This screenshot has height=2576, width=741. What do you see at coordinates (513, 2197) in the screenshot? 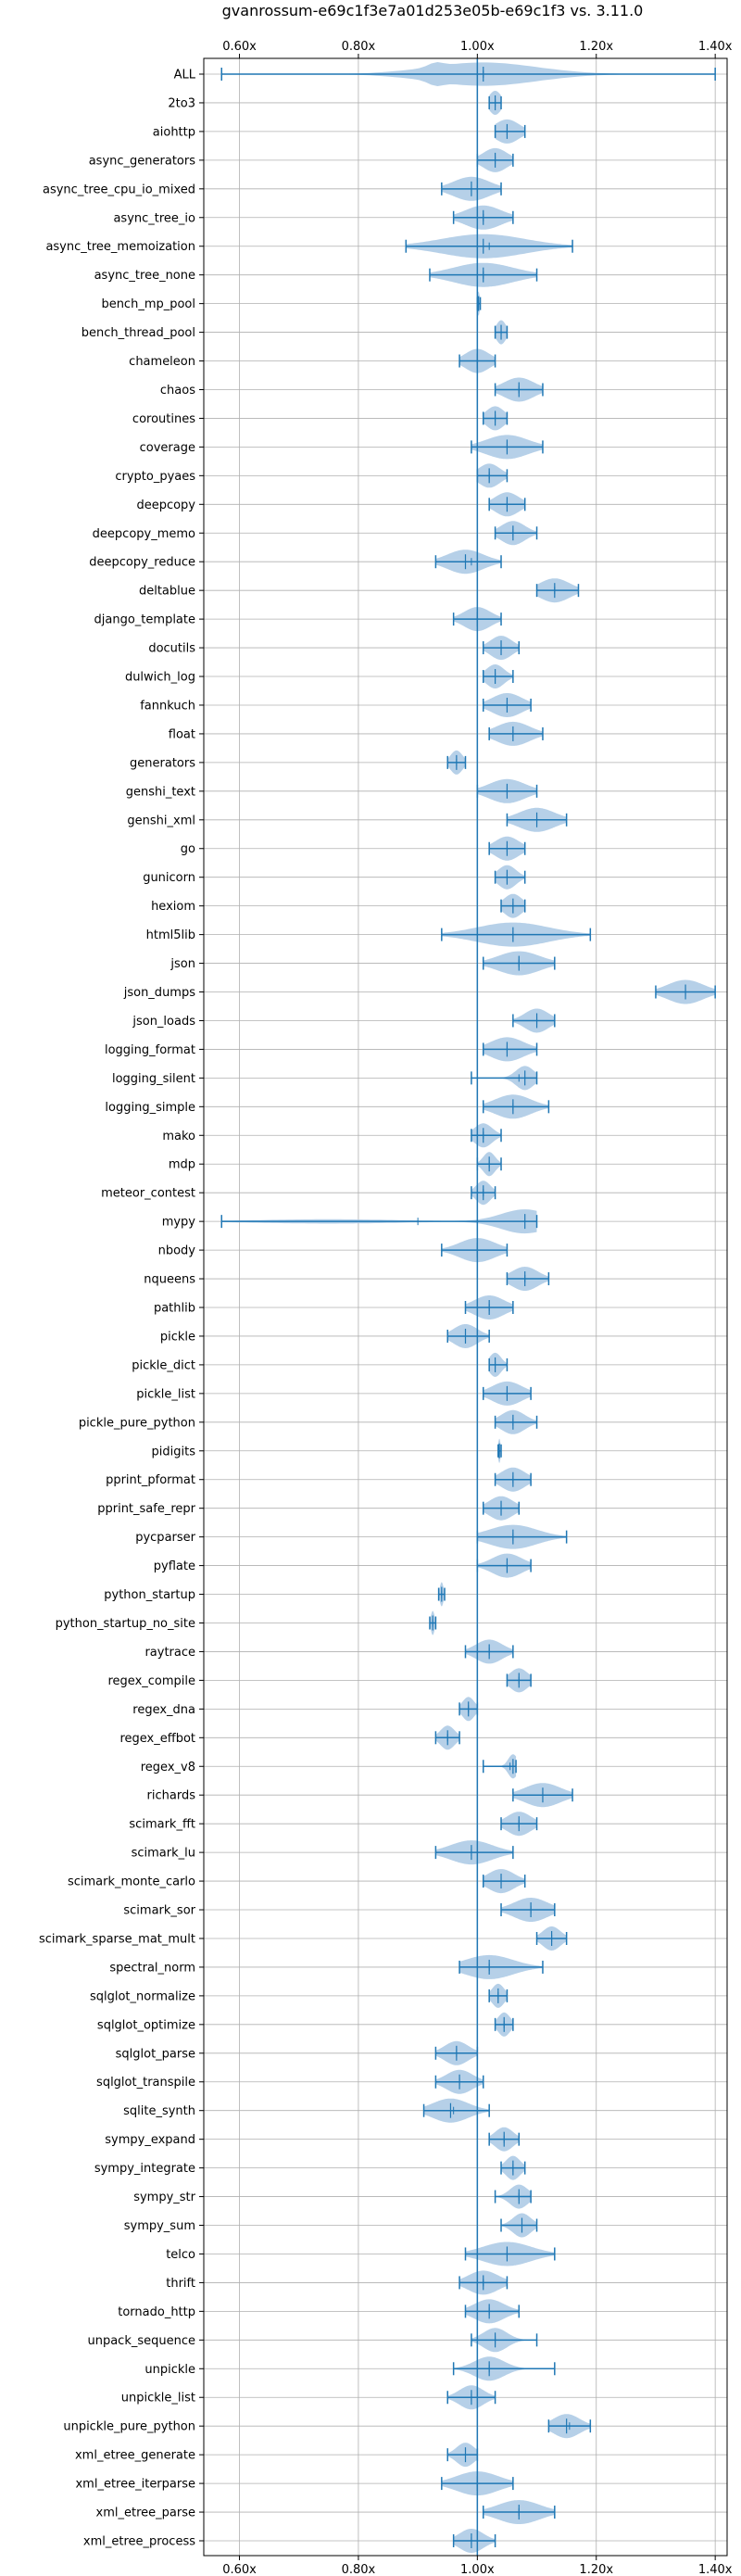
I see `violin-sympy_str` at bounding box center [513, 2197].